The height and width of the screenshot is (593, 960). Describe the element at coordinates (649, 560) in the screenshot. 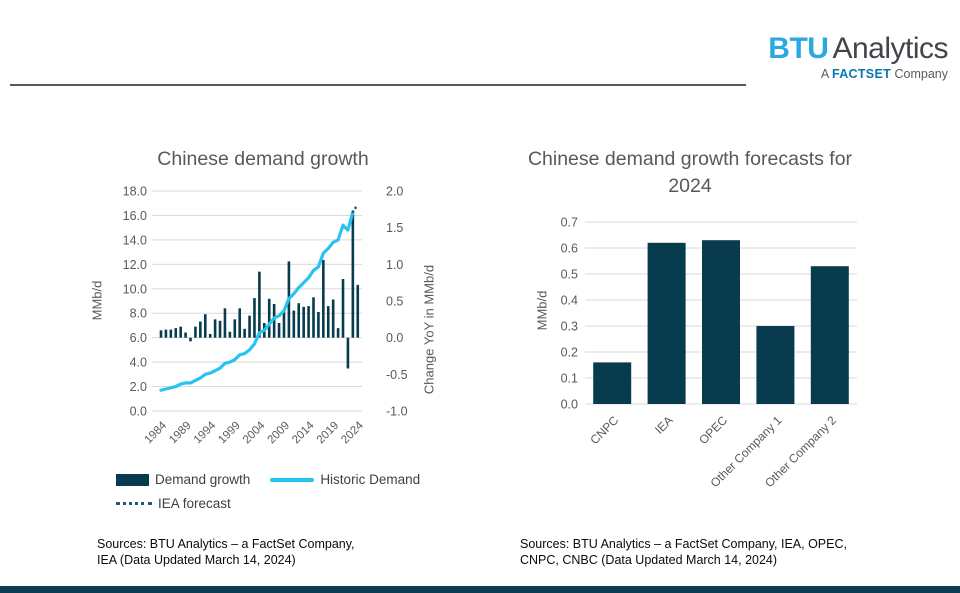

I see `right-sources-line2: CNPC, CNBC (Data Updated March 14, 2024)` at that location.